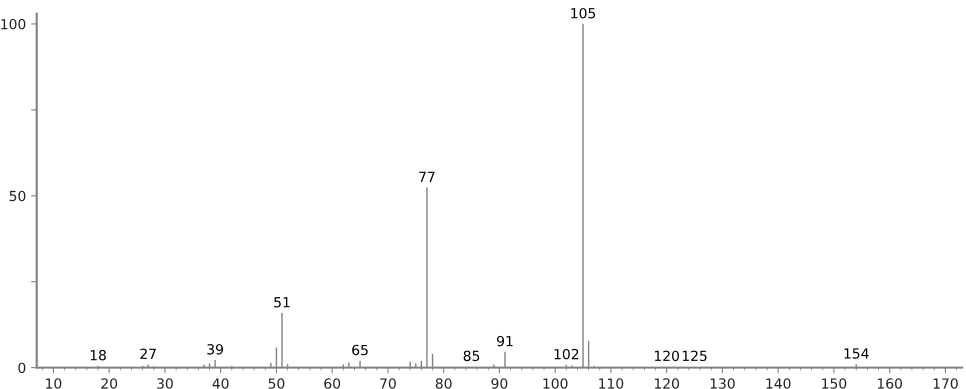 The image size is (966, 389). I want to click on annotation: 105, so click(583, 13).